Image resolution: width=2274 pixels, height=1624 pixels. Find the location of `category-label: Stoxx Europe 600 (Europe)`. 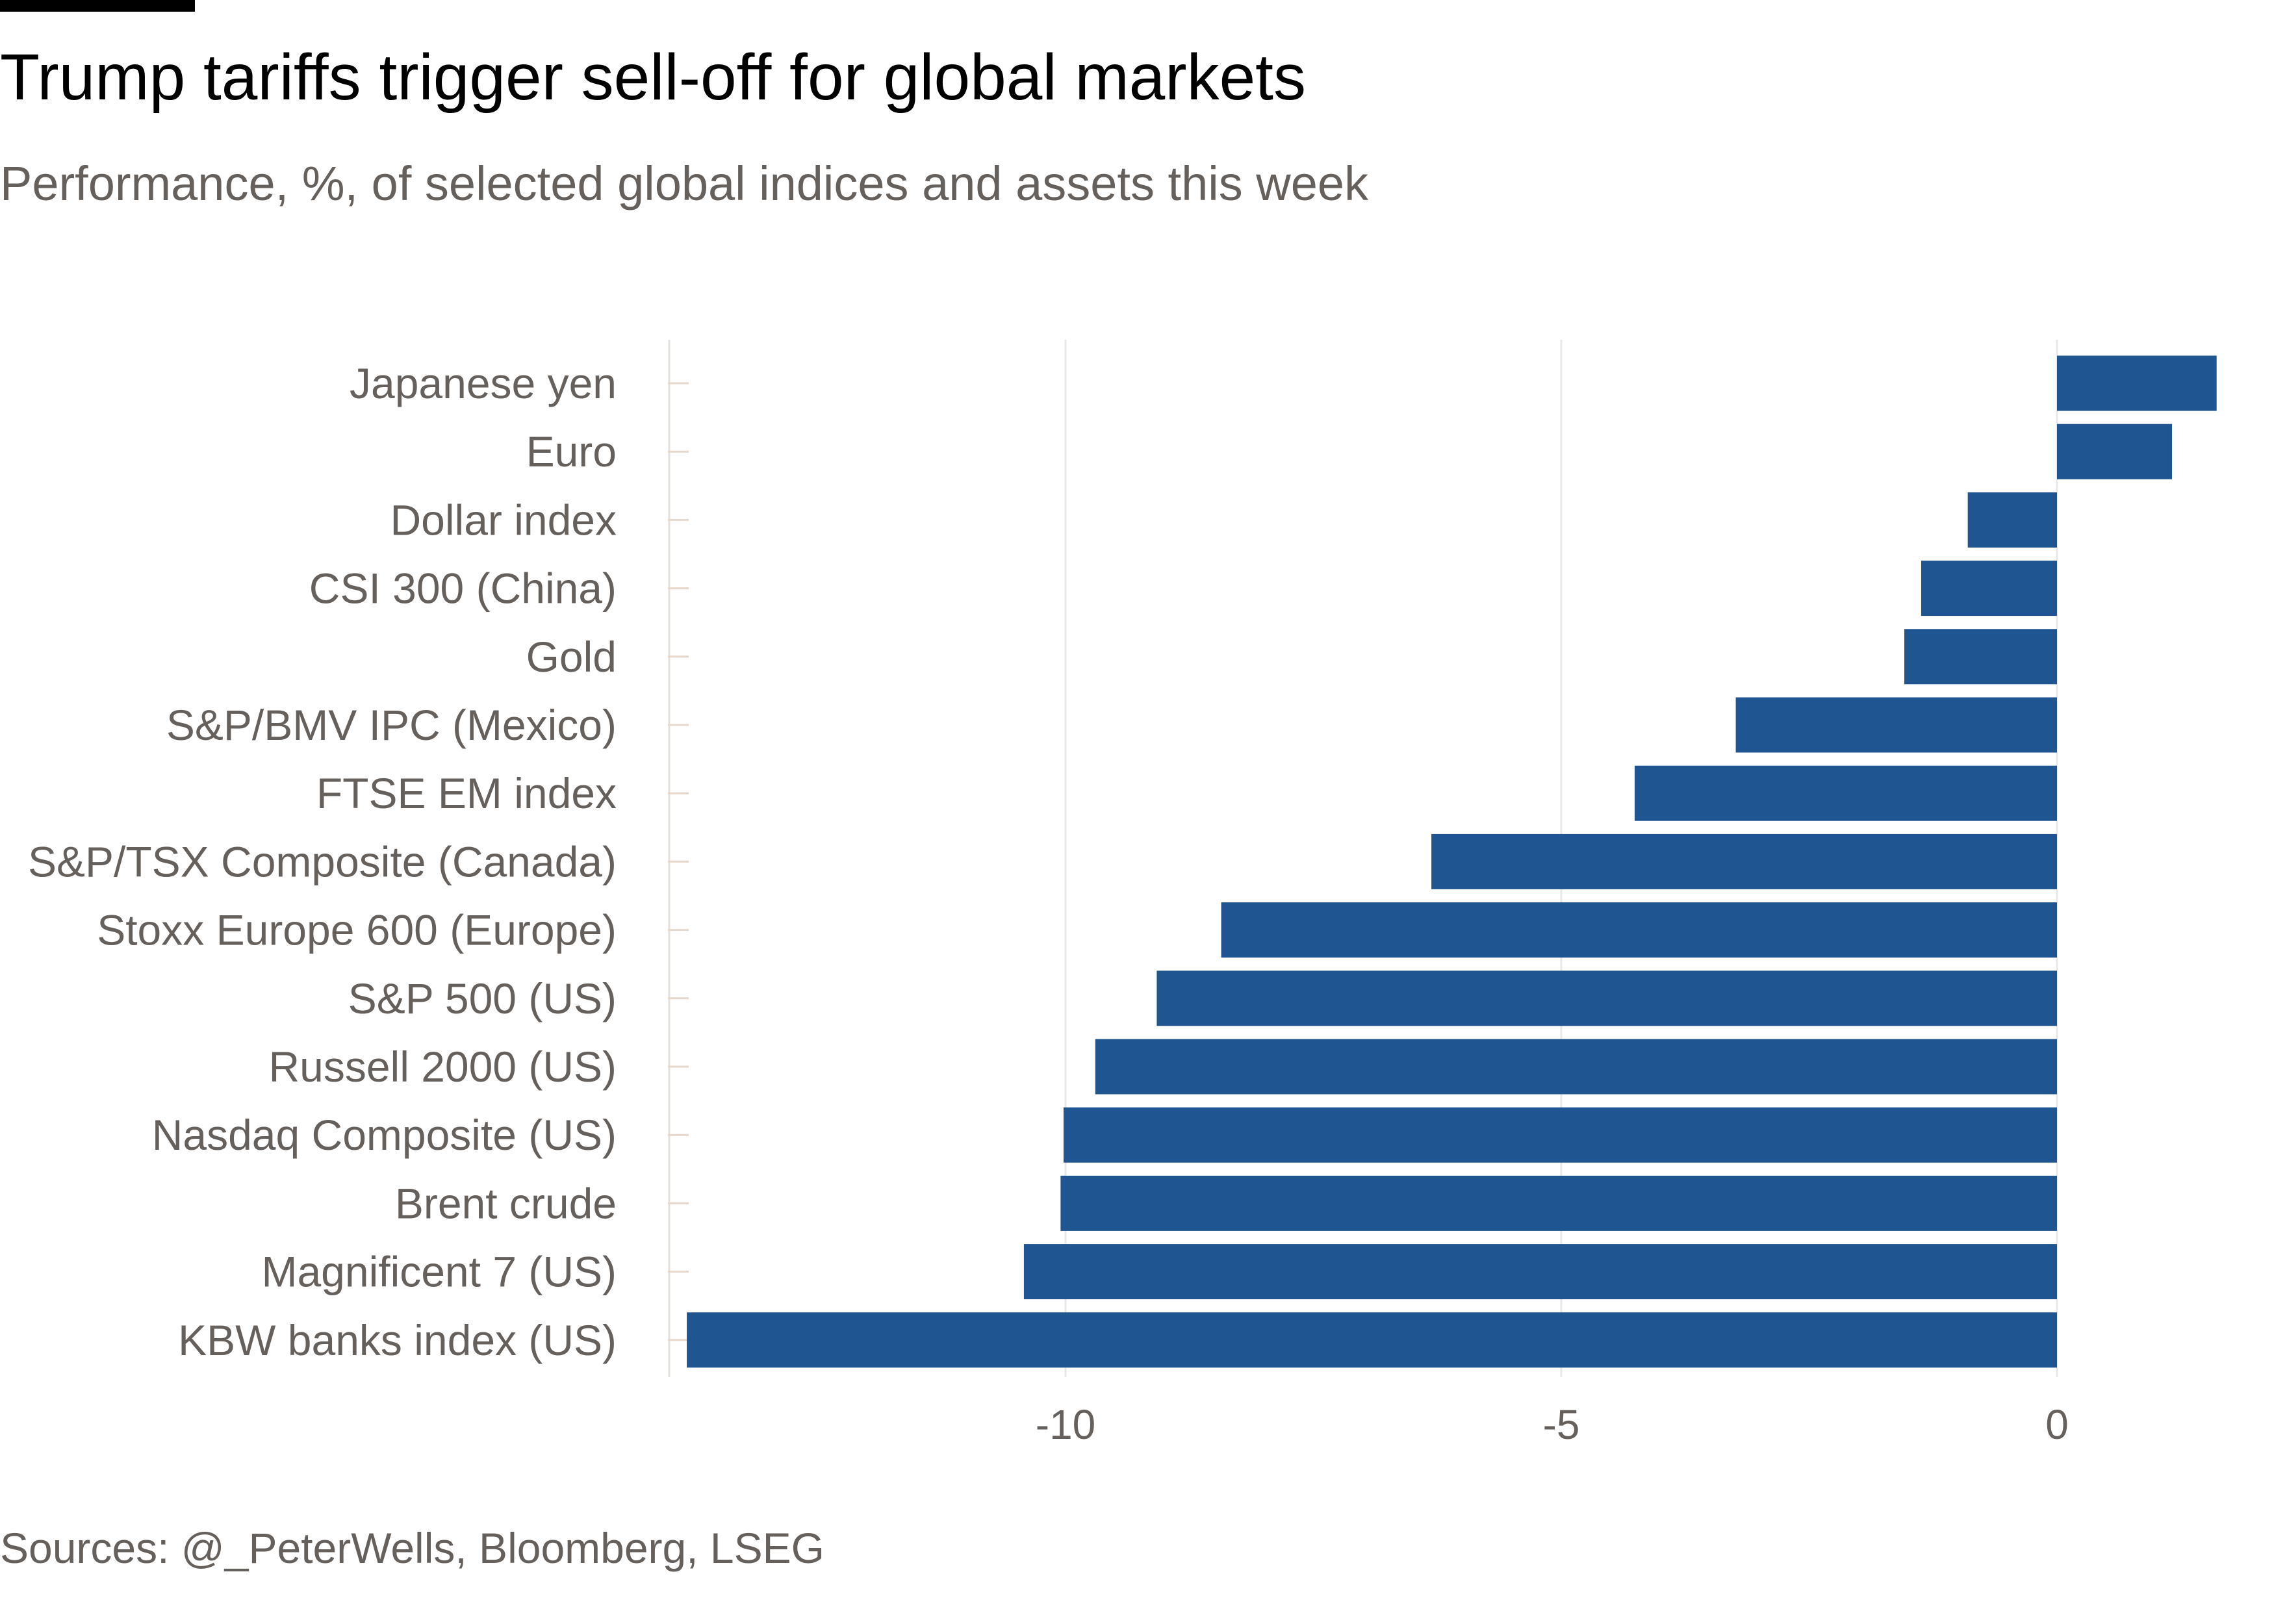

category-label: Stoxx Europe 600 (Europe) is located at coordinates (357, 930).